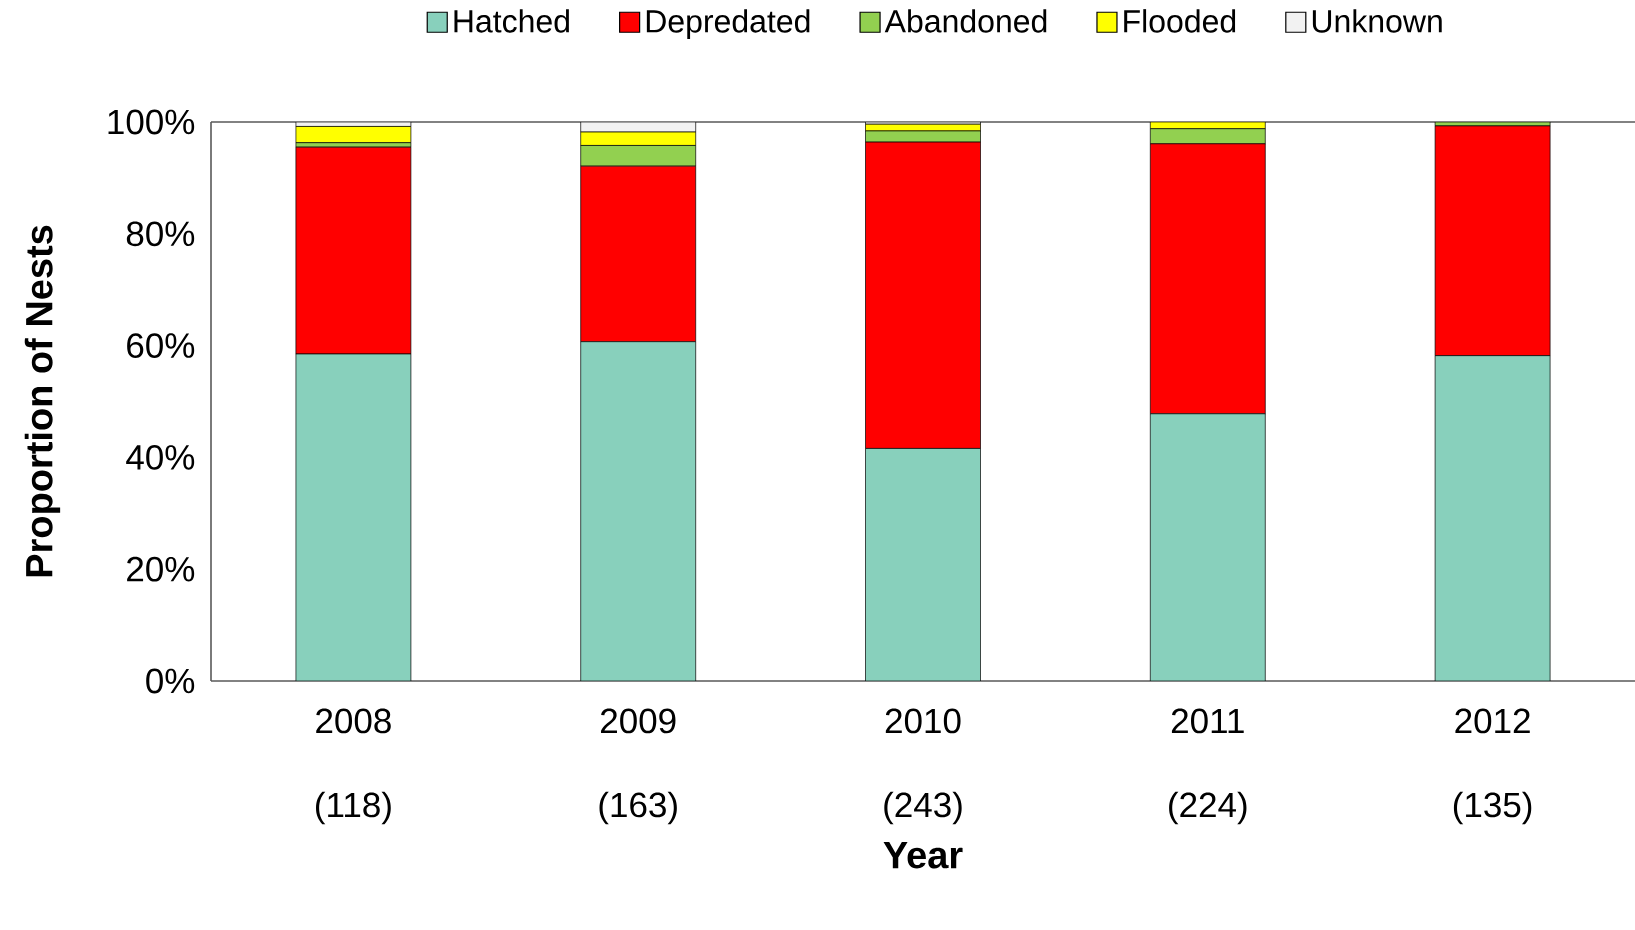 The image size is (1635, 930). I want to click on legend-label: Abandoned, so click(965, 21).